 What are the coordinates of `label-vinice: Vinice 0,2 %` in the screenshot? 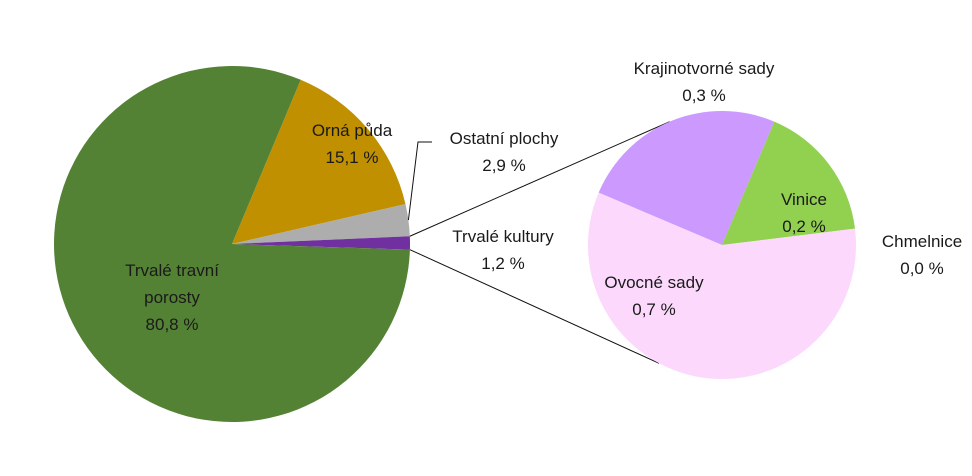 It's located at (804, 213).